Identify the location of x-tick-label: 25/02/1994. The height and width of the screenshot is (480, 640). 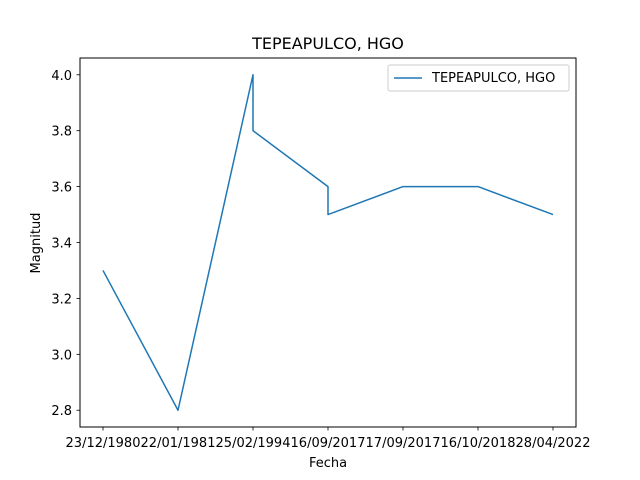
(253, 443).